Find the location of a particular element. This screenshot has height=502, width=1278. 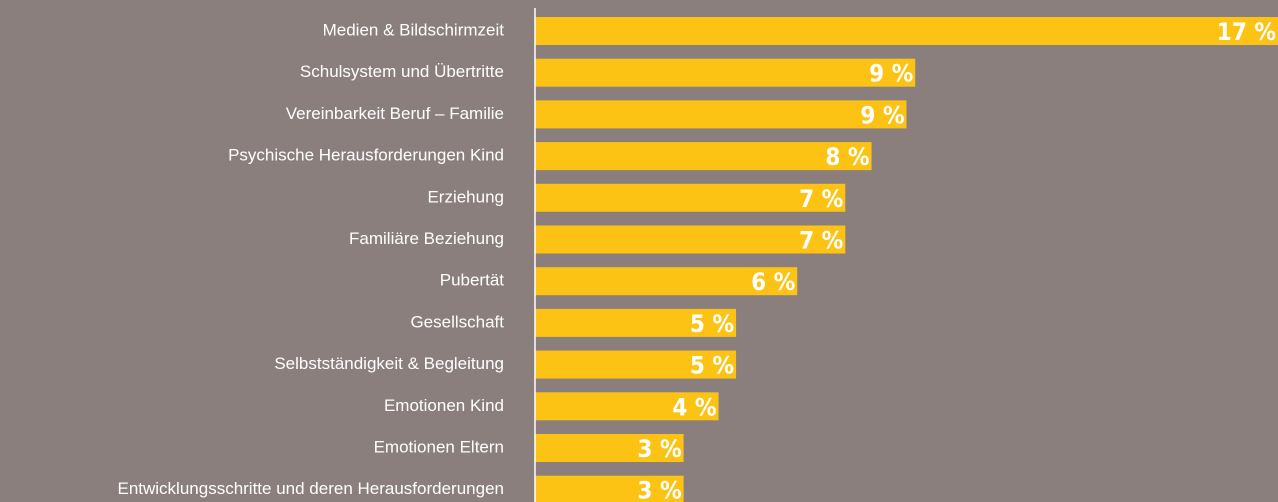

category-label: Erziehung is located at coordinates (465, 196).